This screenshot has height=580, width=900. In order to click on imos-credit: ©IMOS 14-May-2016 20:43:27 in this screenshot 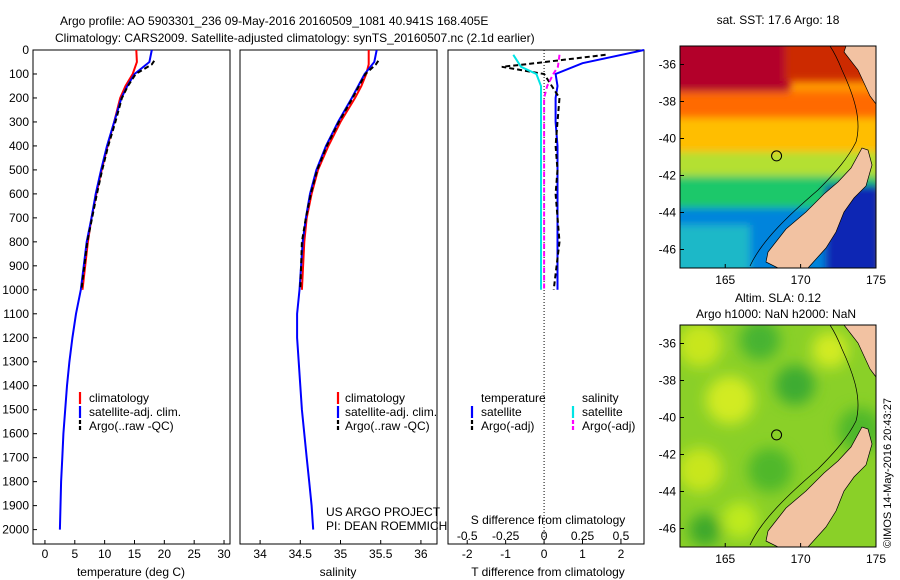, I will do `click(888, 473)`.